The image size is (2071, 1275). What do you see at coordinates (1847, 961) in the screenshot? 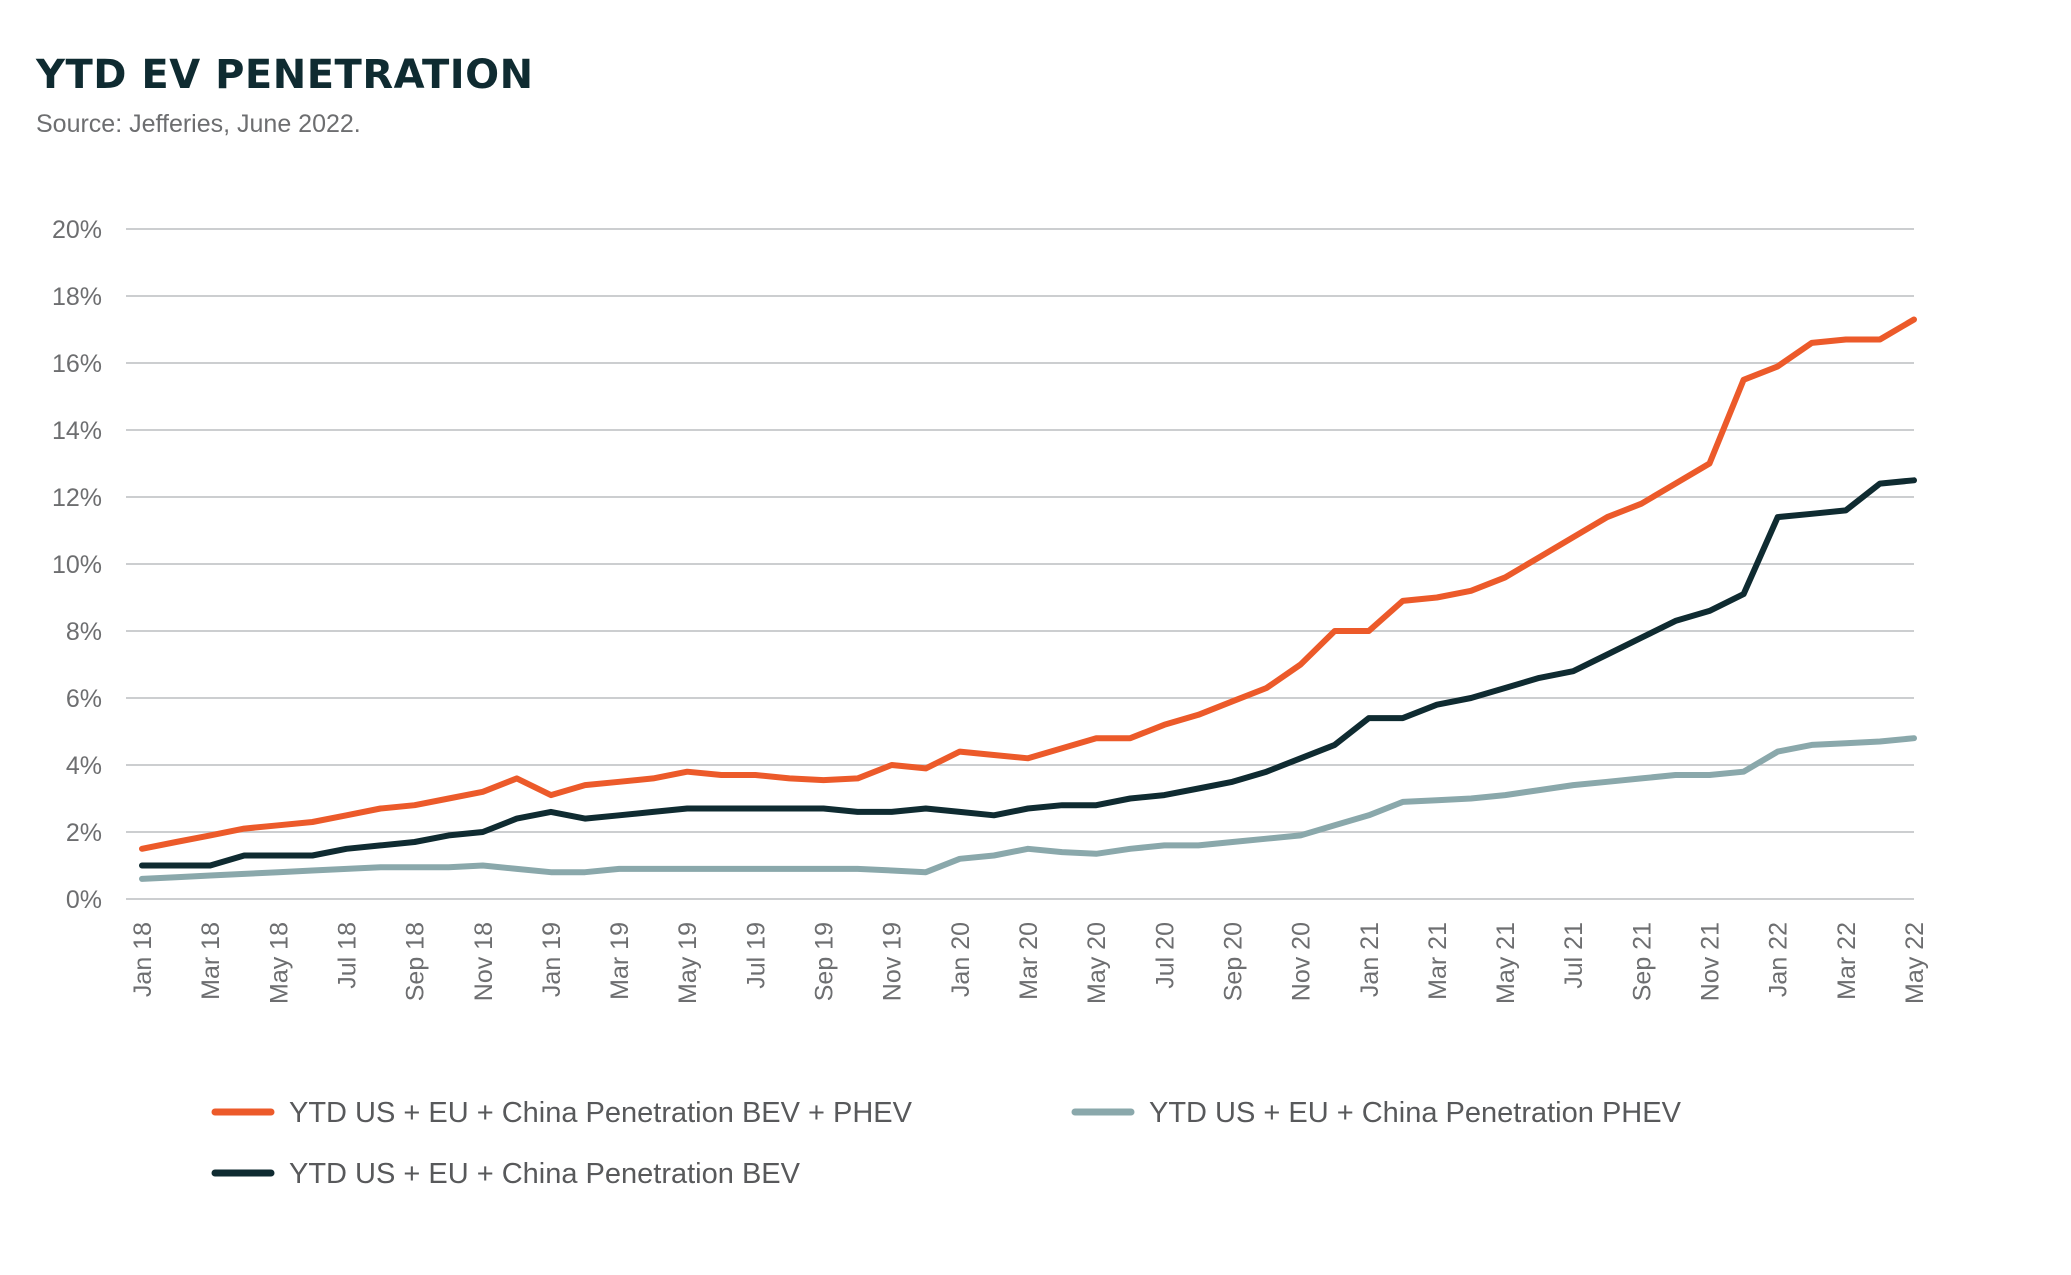
I see `x-tick-label: Mar 22` at bounding box center [1847, 961].